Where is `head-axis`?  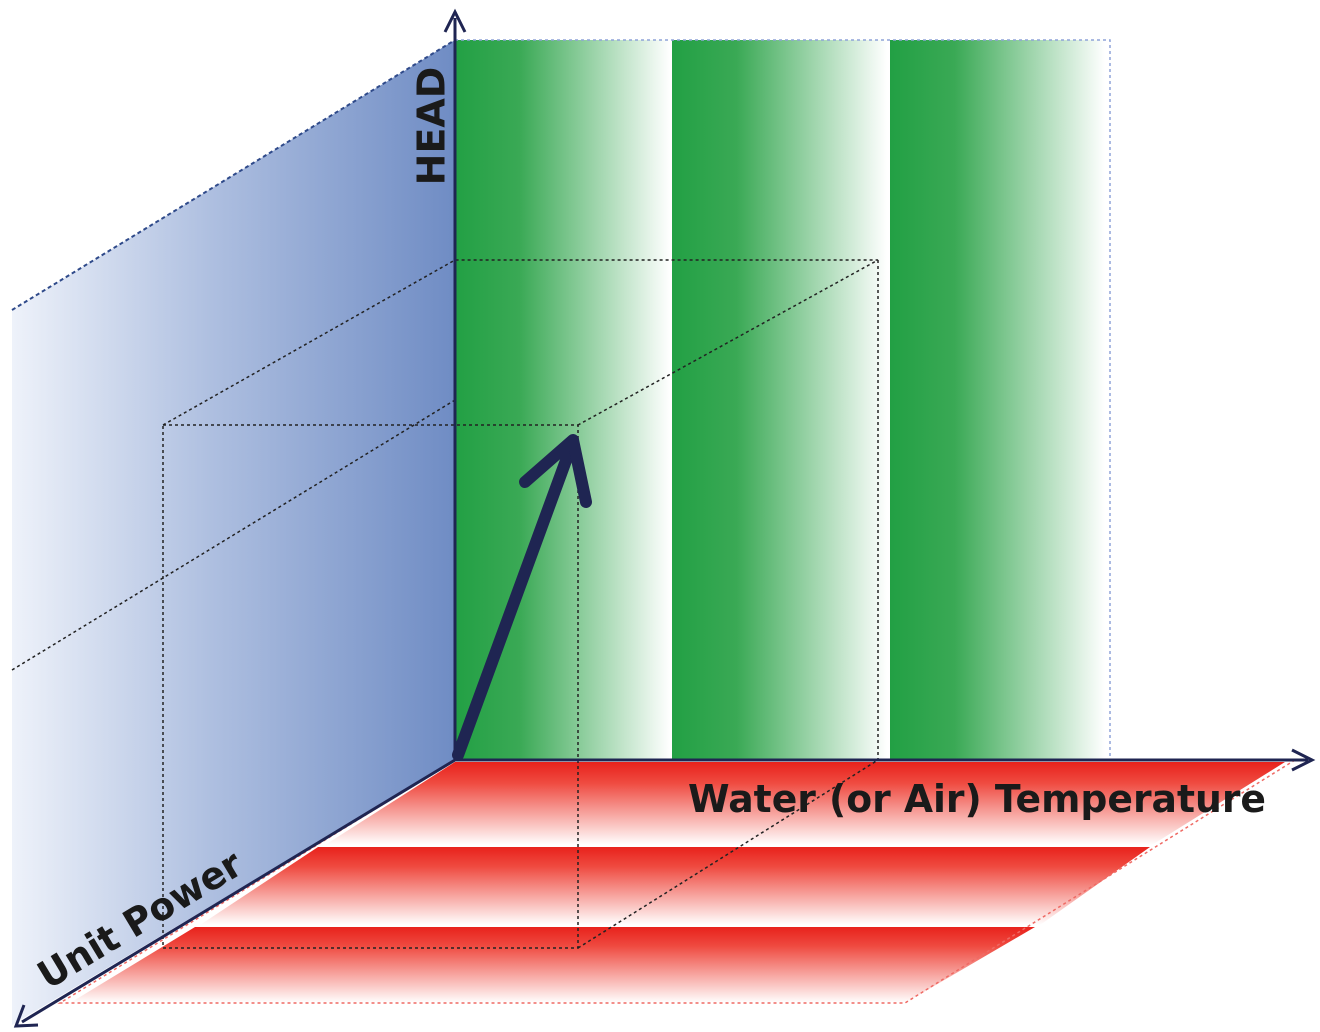
head-axis is located at coordinates (455, 384).